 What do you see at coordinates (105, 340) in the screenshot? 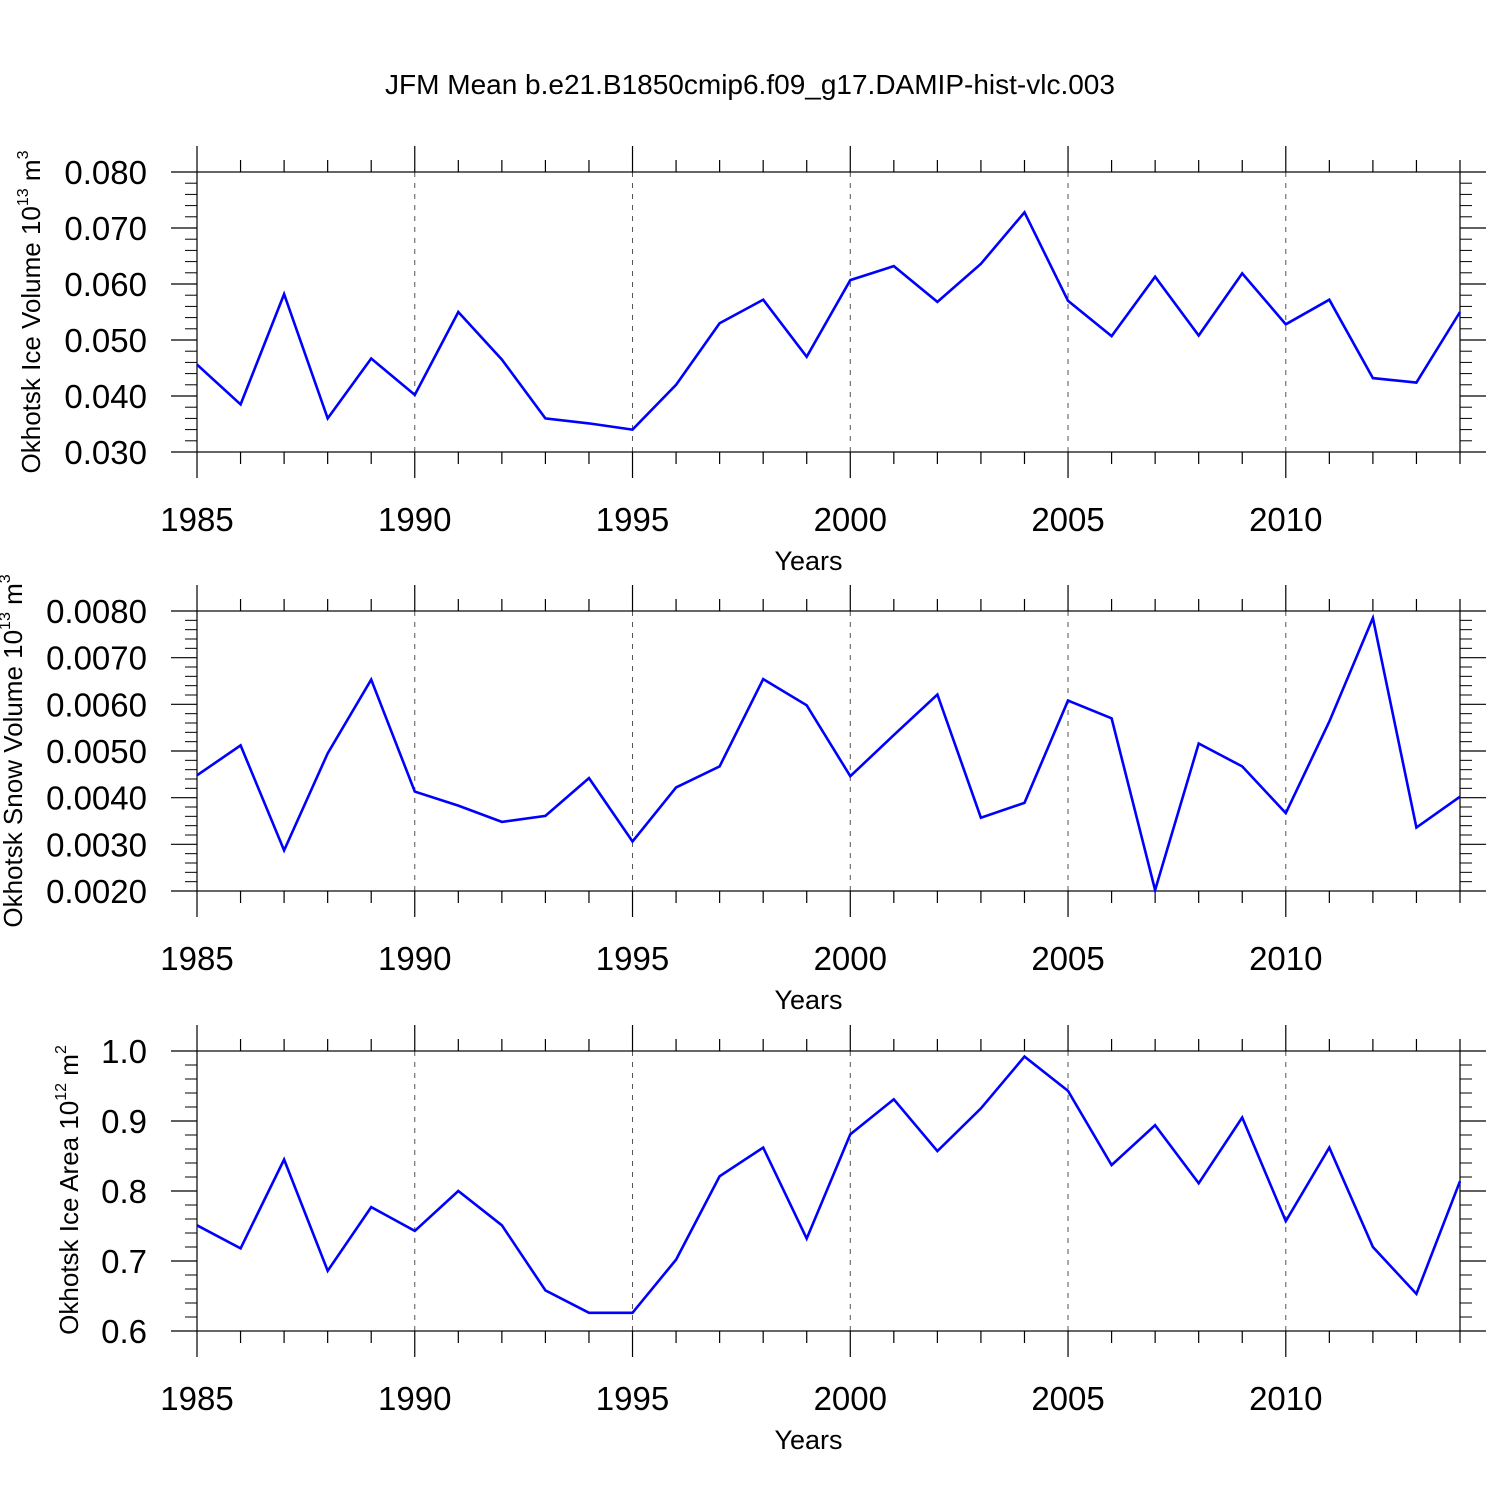
I see `y-tick-label: 0.050` at bounding box center [105, 340].